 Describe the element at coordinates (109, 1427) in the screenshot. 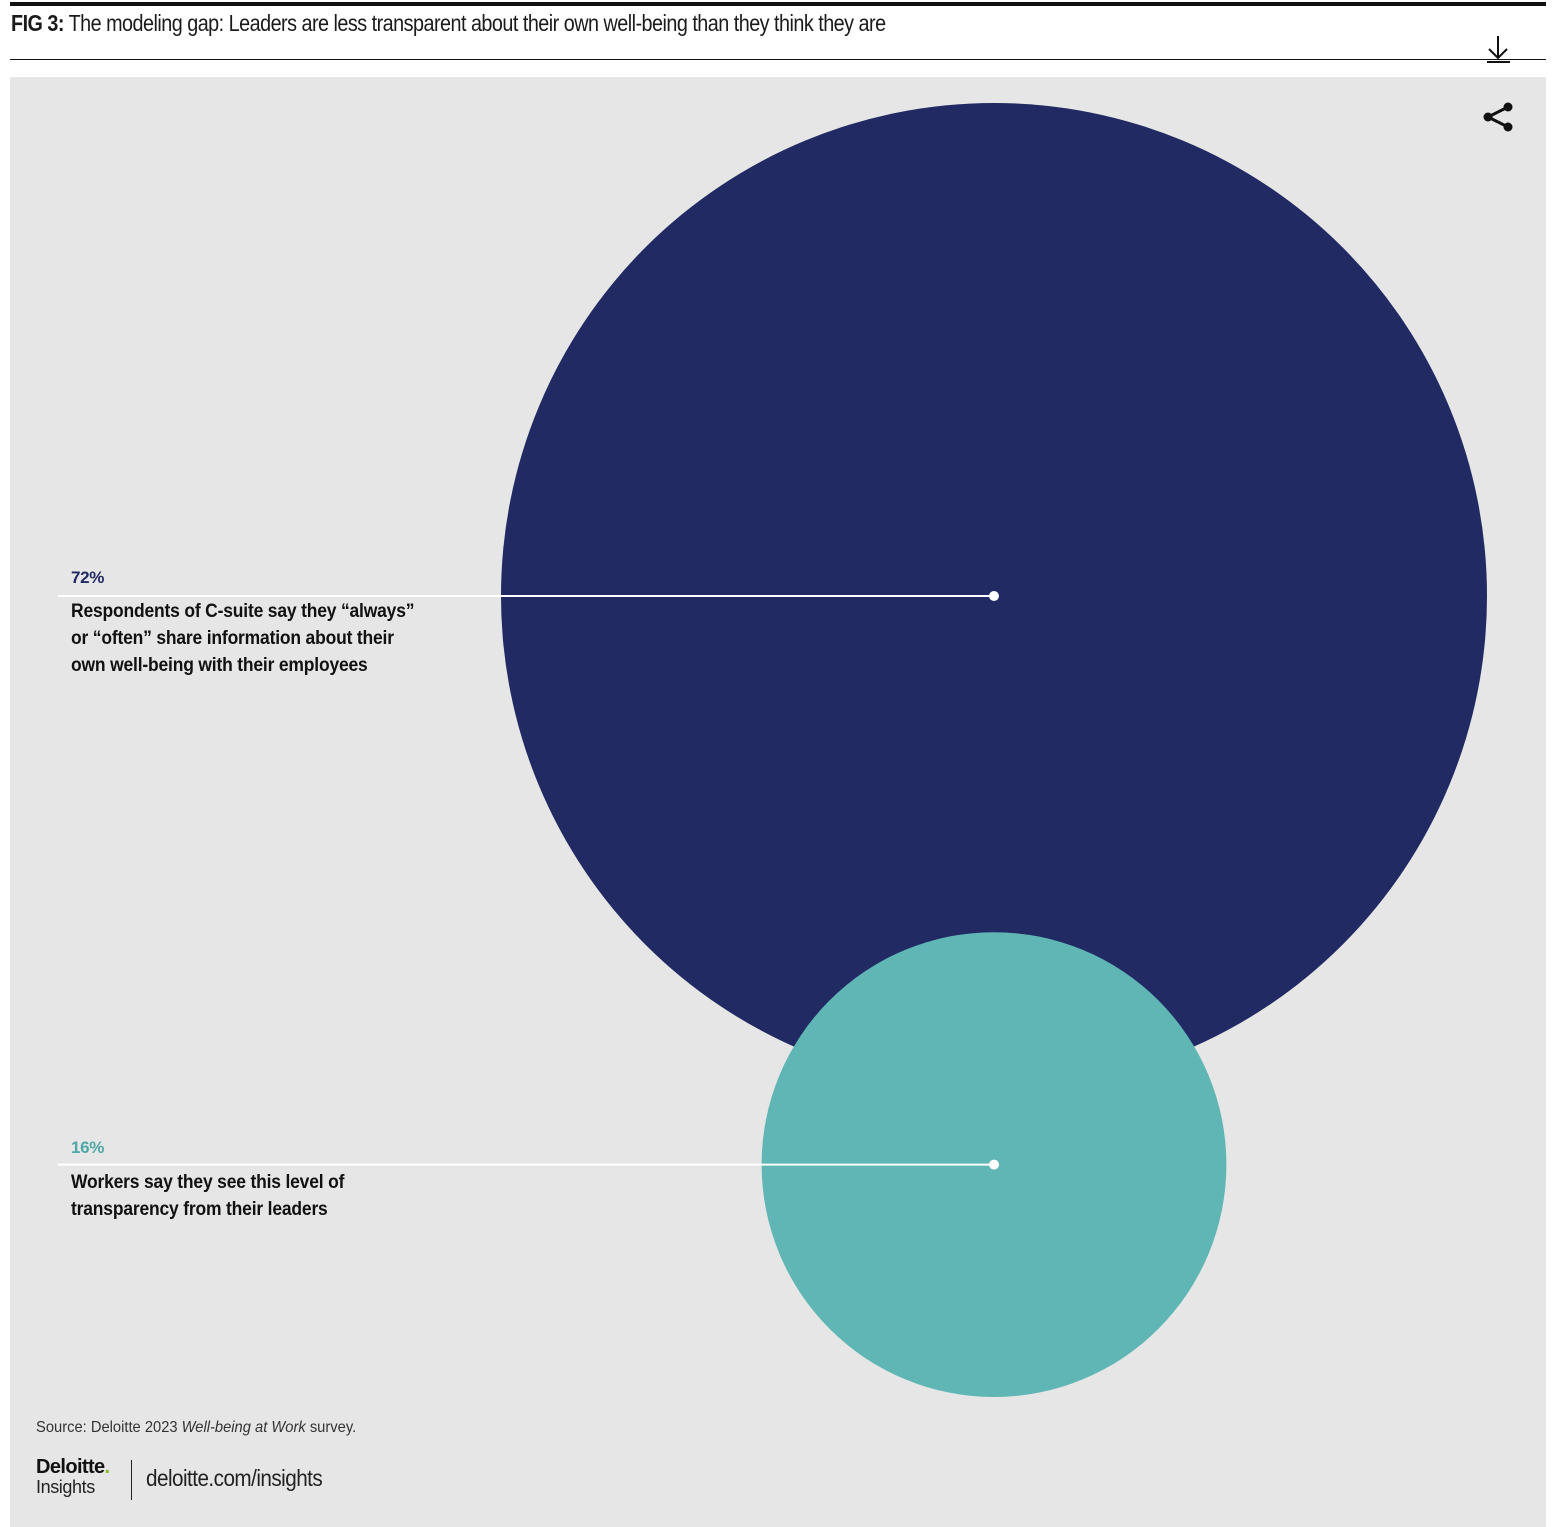

I see `source-prefix: Source: Deloitte 2023` at that location.